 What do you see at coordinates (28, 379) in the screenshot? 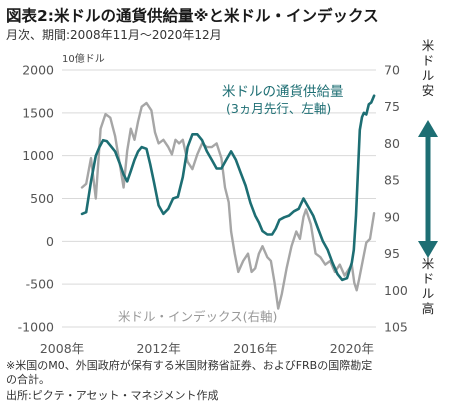
I see `footnote-note-2: の合計。` at bounding box center [28, 379].